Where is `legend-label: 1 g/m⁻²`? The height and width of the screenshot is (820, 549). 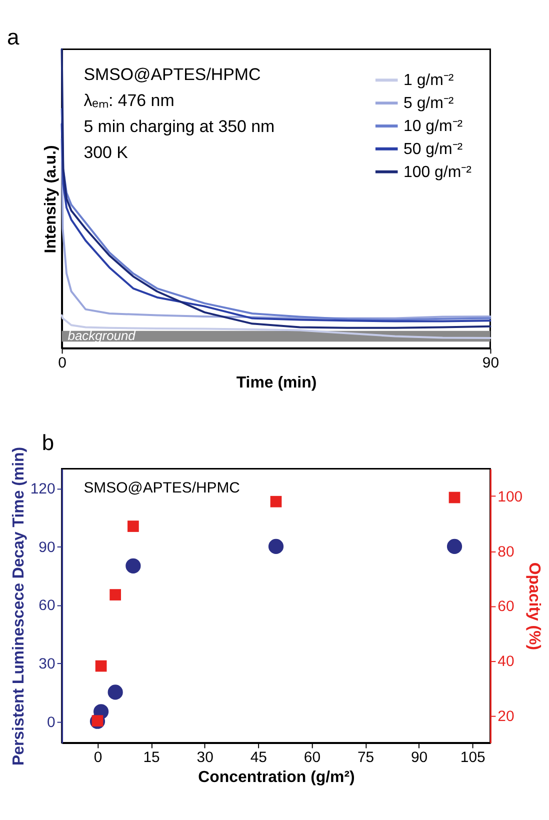 legend-label: 1 g/m⁻² is located at coordinates (429, 81).